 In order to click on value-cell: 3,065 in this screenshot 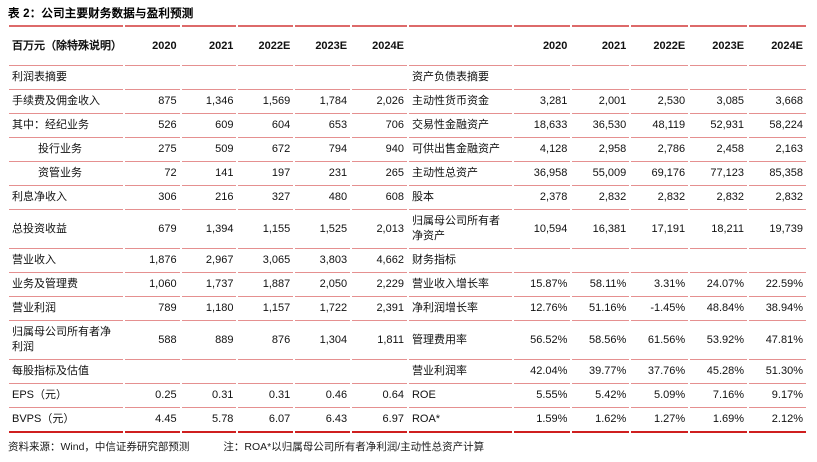, I will do `click(266, 261)`.